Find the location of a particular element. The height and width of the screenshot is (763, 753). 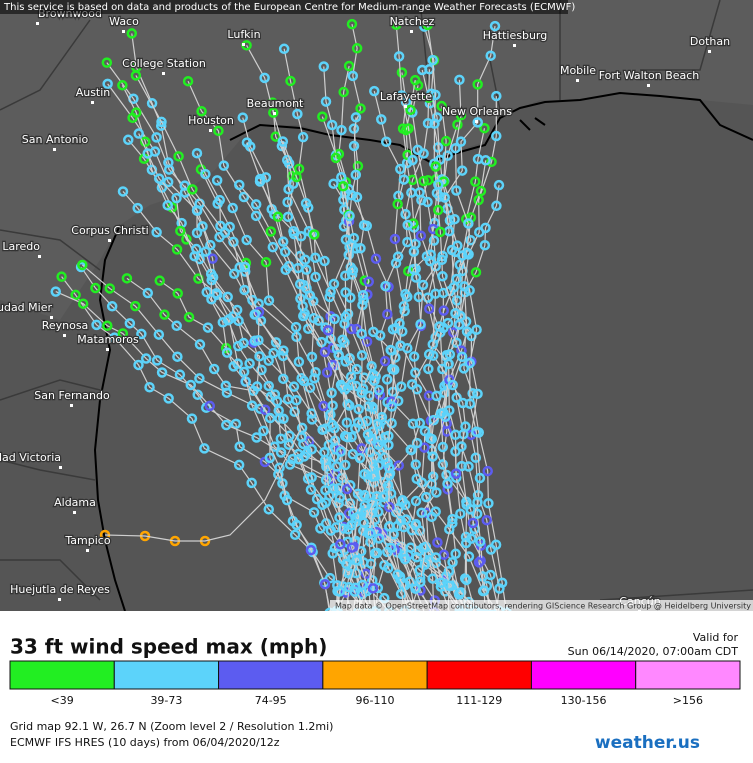

logo: weather.us is located at coordinates (647, 743).